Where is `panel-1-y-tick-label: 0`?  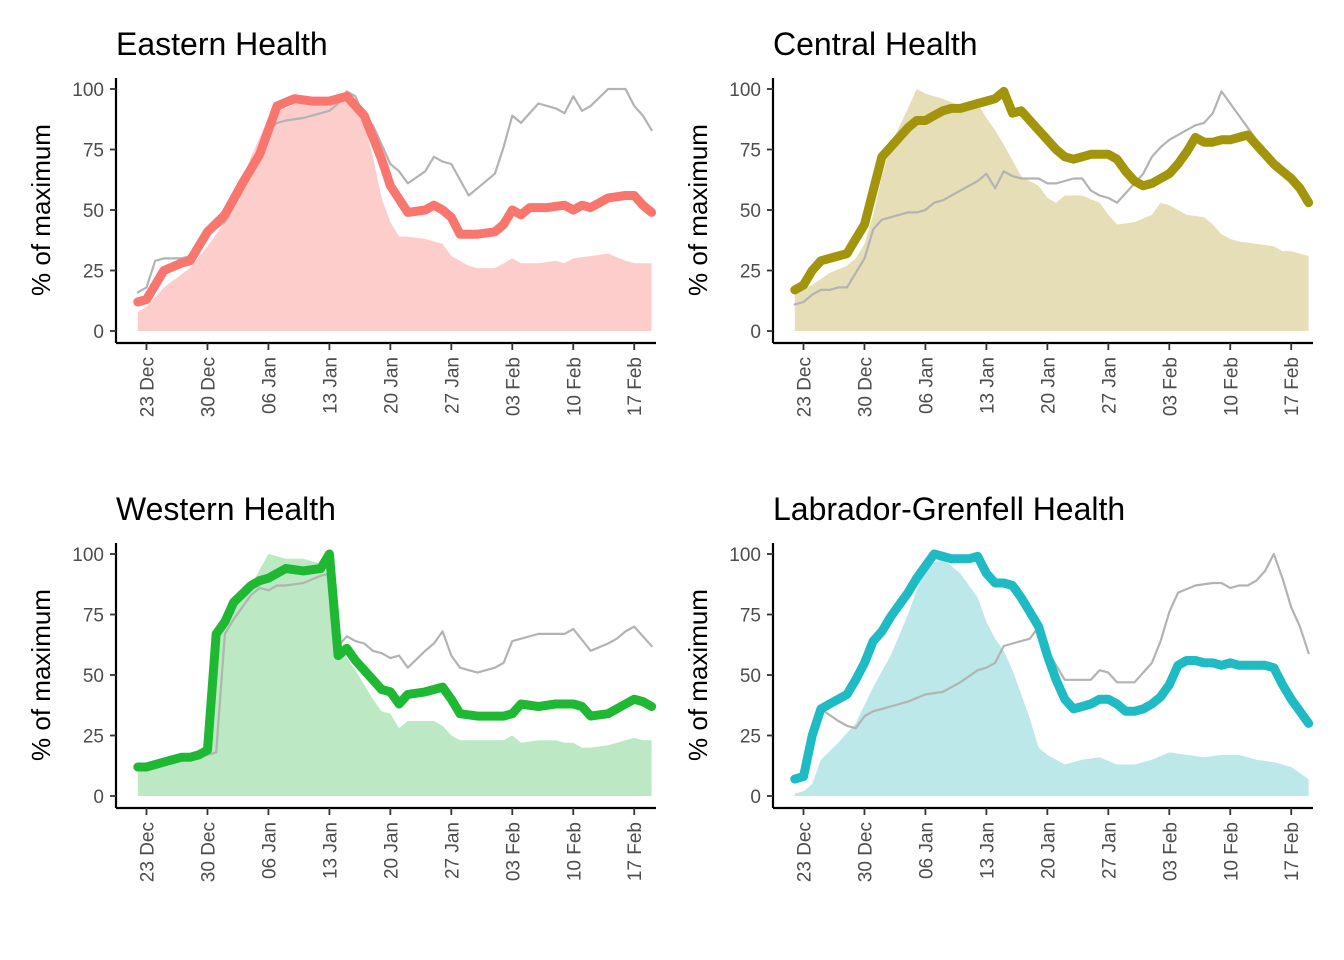
panel-1-y-tick-label: 0 is located at coordinates (98, 332).